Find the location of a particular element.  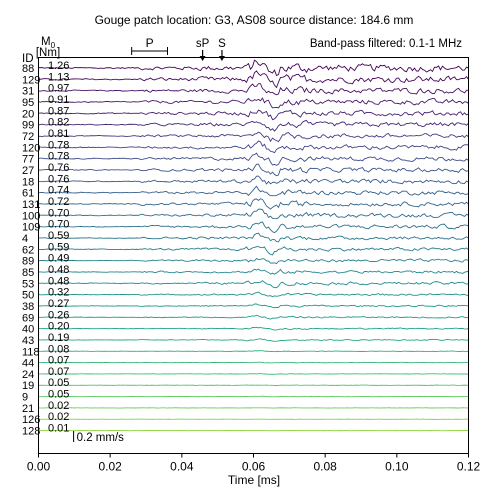

trace-m0-label: 0.82 is located at coordinates (58, 123).